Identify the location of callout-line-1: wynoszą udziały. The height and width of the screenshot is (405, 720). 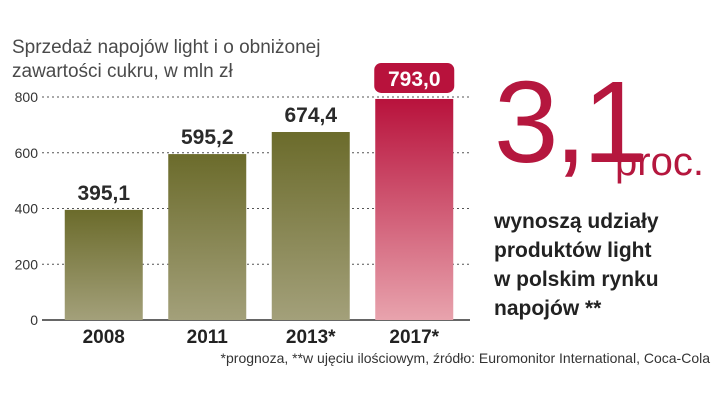
(576, 221).